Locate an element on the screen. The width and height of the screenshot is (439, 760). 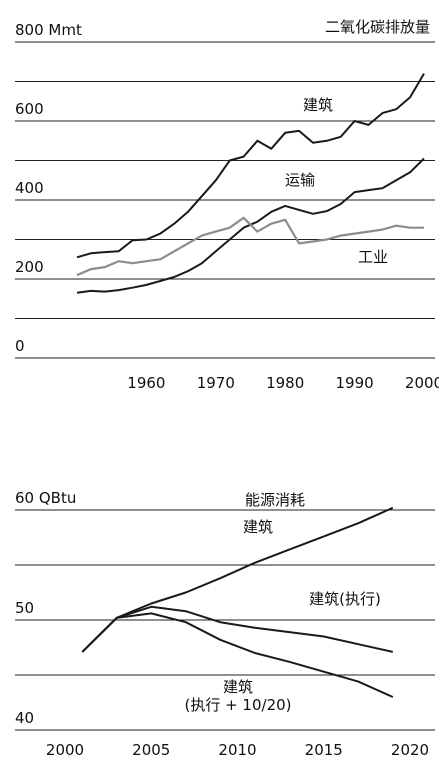
x-tick-label: 2005 is located at coordinates (151, 750).